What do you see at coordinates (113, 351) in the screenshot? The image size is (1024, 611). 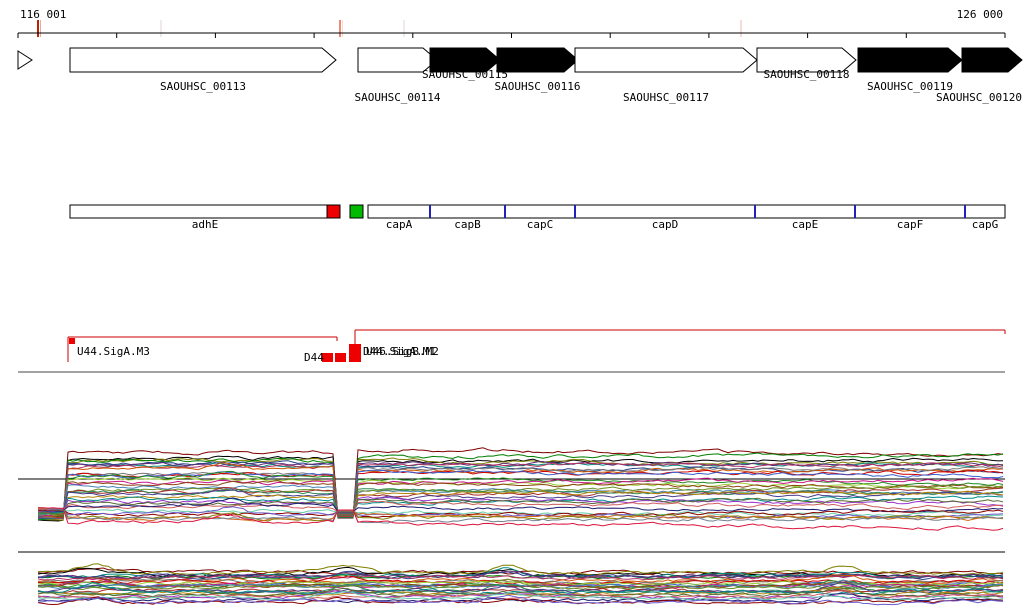 I see `tss-label: U44.SigA.M3` at bounding box center [113, 351].